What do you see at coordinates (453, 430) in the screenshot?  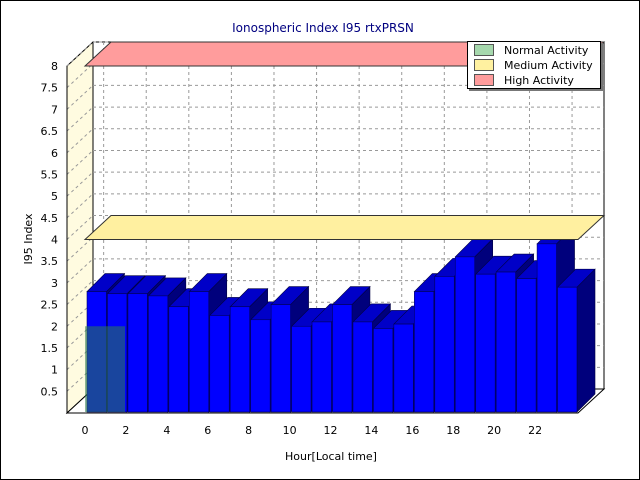 I see `x-tick-label: 18` at bounding box center [453, 430].